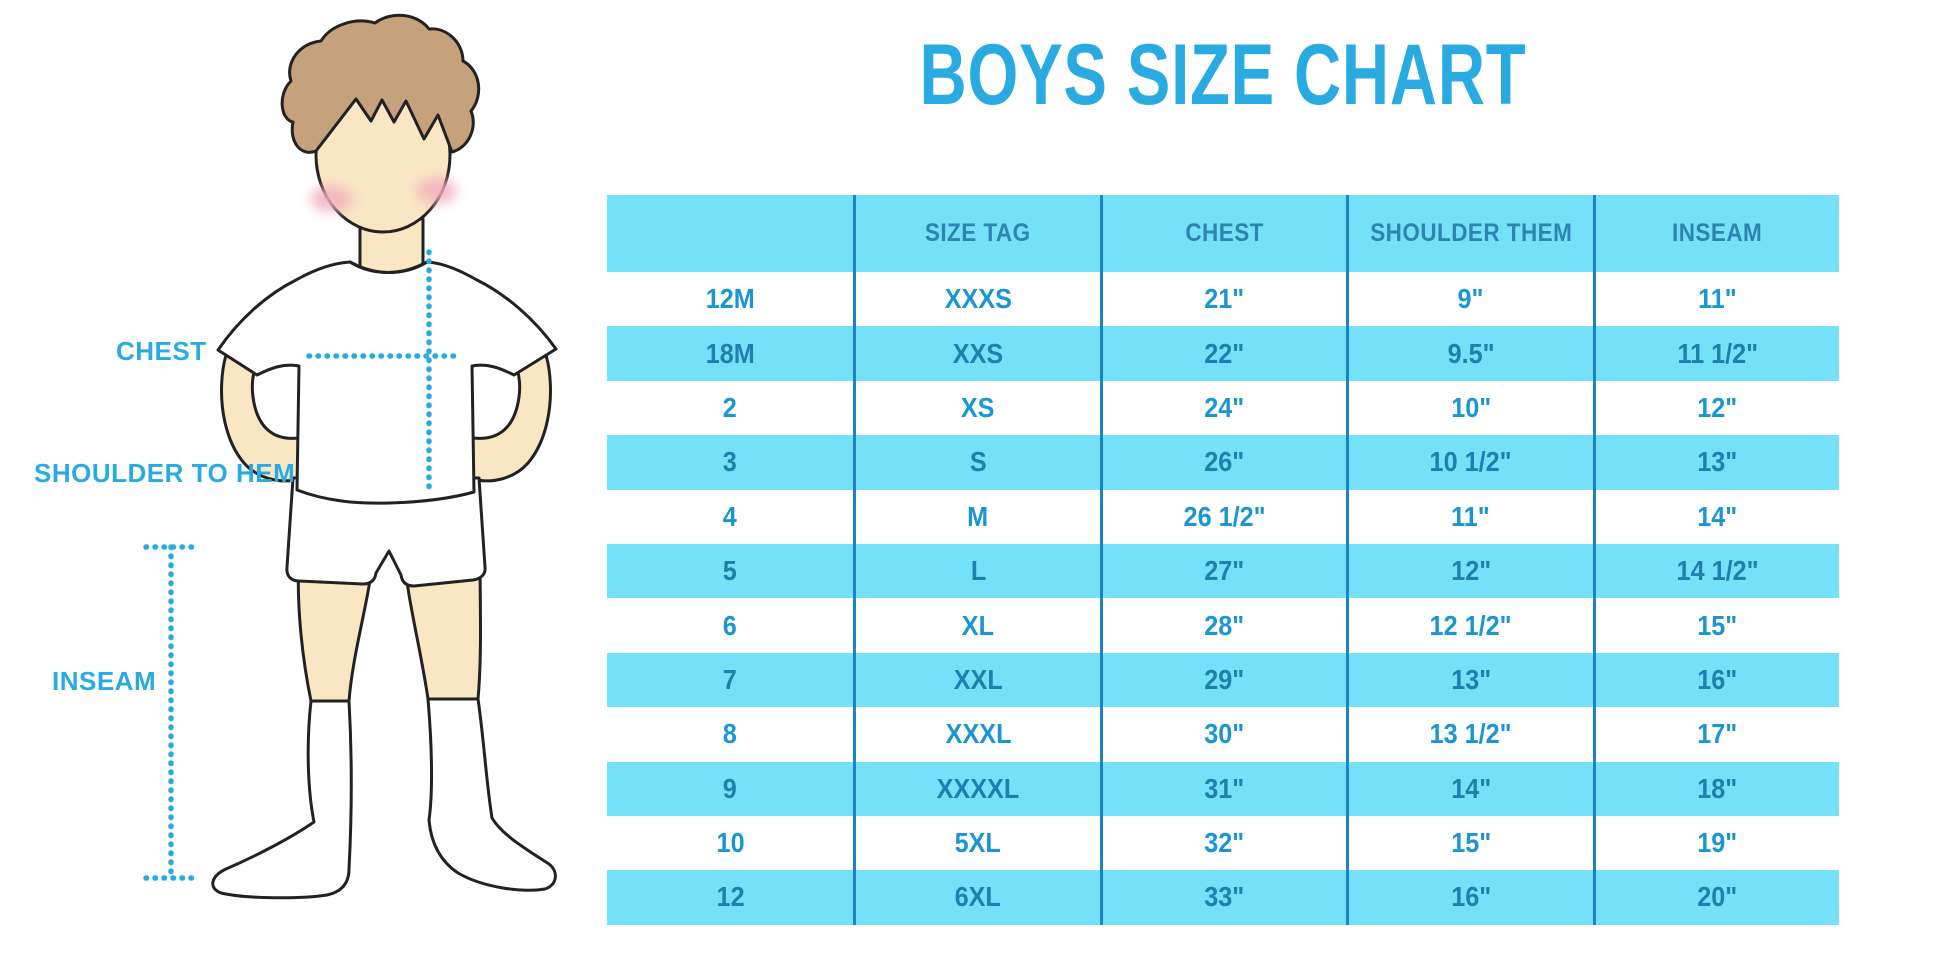 The width and height of the screenshot is (1946, 973). What do you see at coordinates (386, 532) in the screenshot?
I see `shorts` at bounding box center [386, 532].